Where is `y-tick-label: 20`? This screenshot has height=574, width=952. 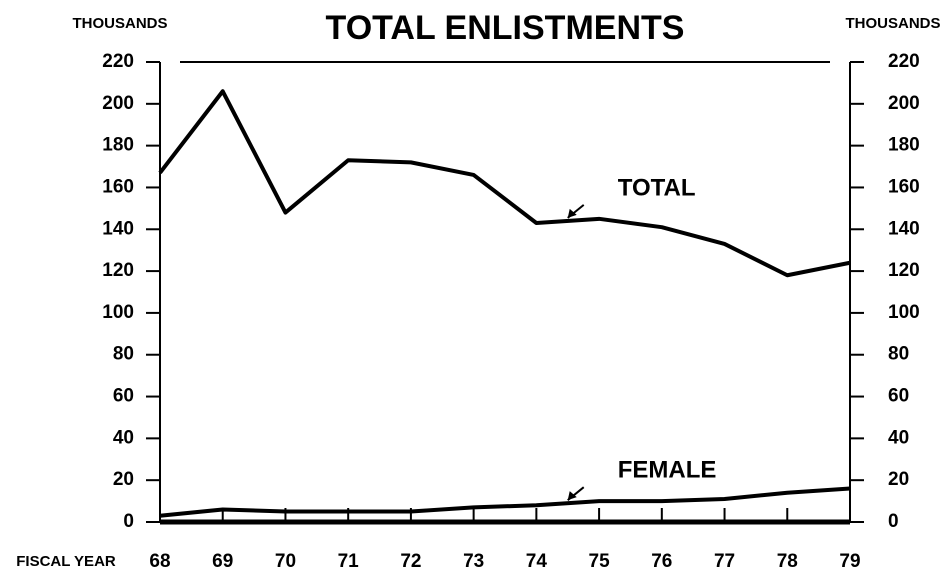
y-tick-label: 20 is located at coordinates (123, 479).